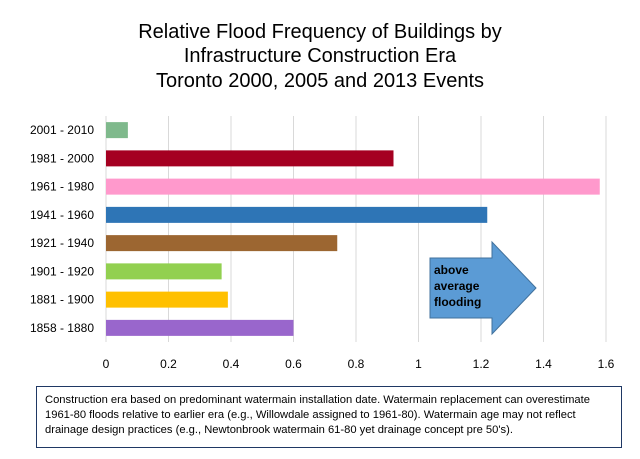  Describe the element at coordinates (606, 364) in the screenshot. I see `x-tick-label: 1.6` at that location.